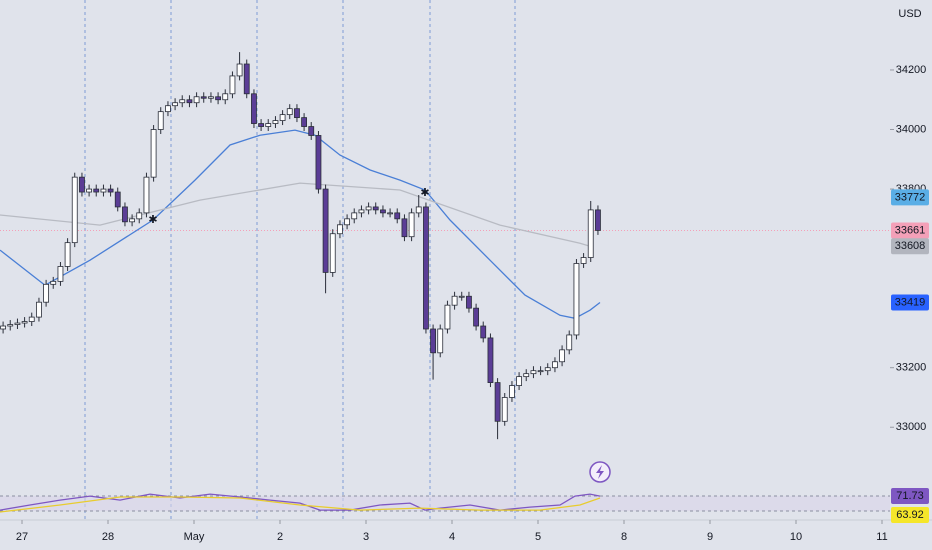 Image resolution: width=932 pixels, height=550 pixels. Describe the element at coordinates (911, 368) in the screenshot. I see `y-tick-label: 33200` at that location.